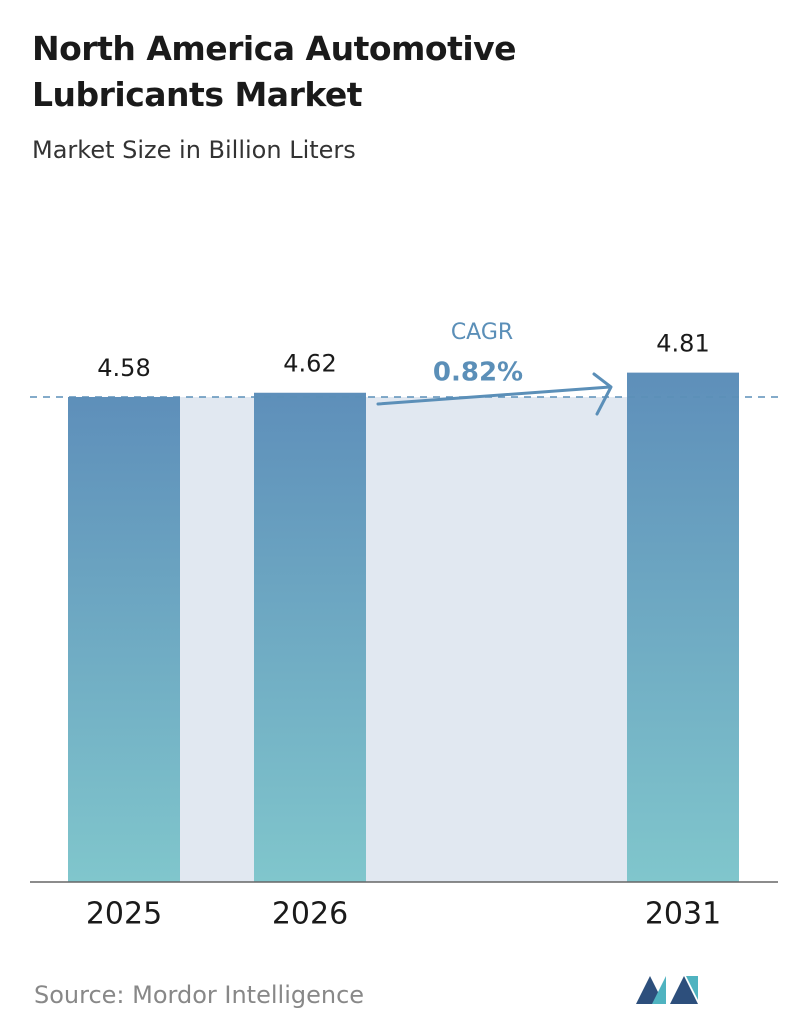 The image size is (796, 1034). I want to click on annotation-label: CAGR, so click(482, 332).